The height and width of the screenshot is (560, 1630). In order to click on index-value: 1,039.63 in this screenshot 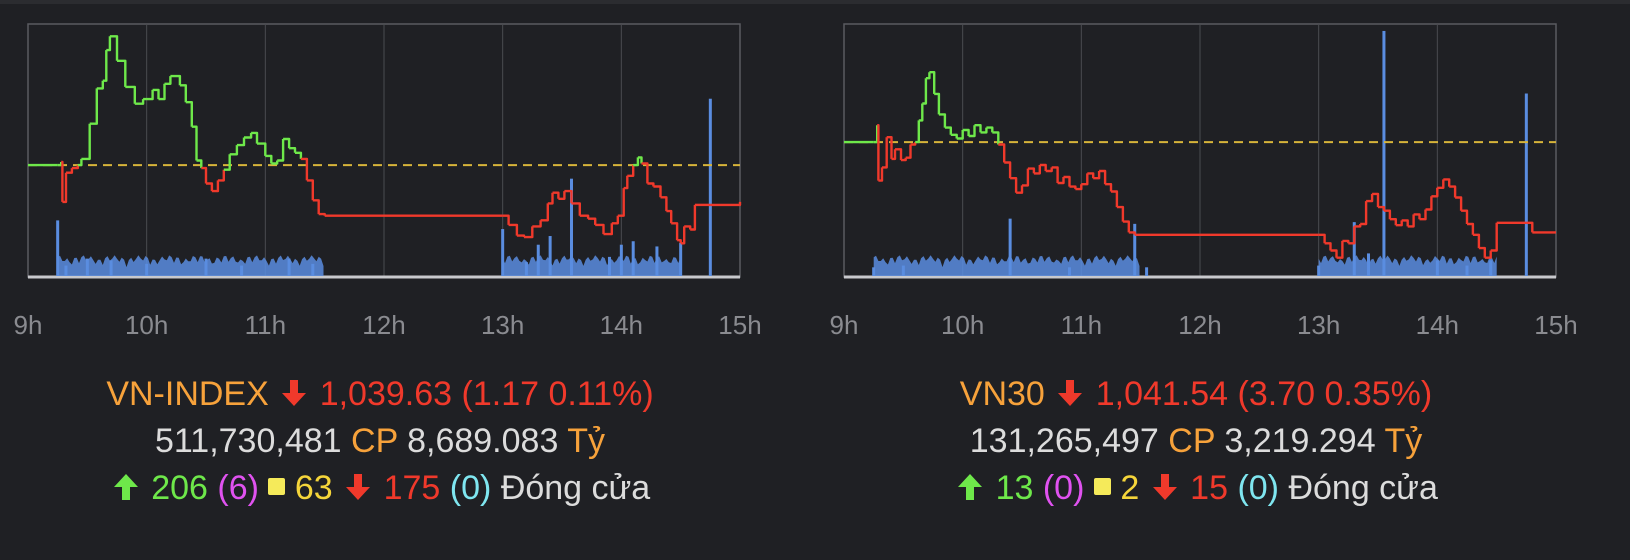, I will do `click(386, 394)`.